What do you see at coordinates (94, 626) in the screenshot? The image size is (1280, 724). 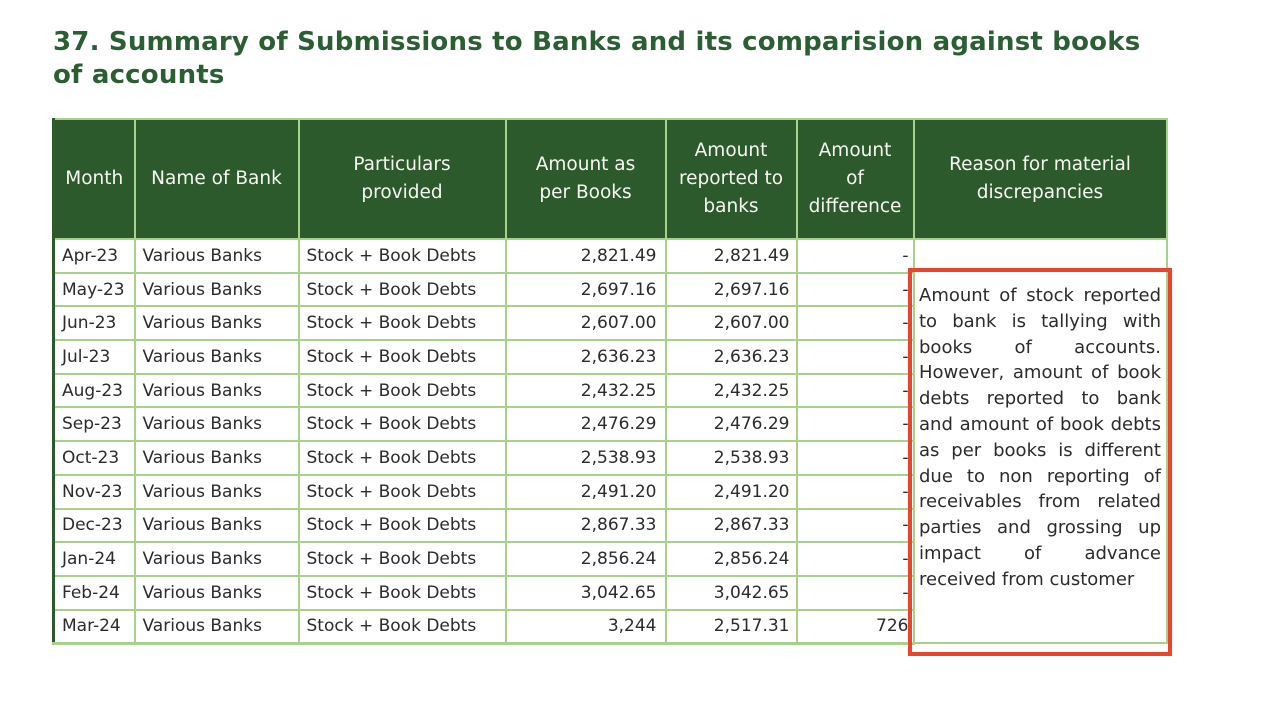 I see `cell-month: Mar-24` at bounding box center [94, 626].